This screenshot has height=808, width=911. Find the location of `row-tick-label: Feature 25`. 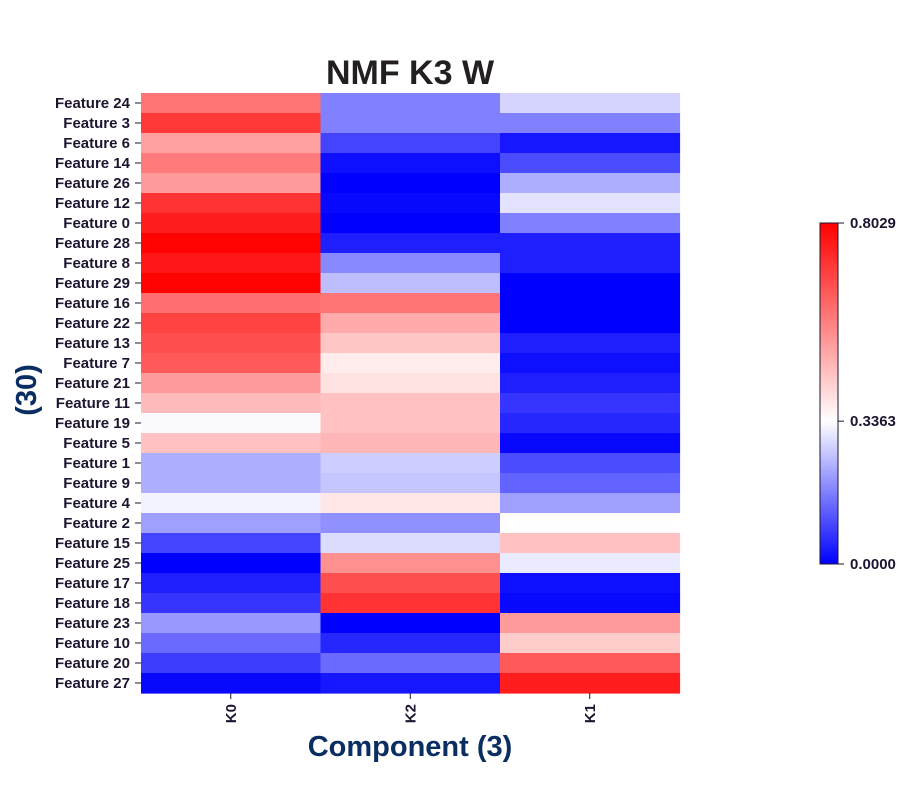

row-tick-label: Feature 25 is located at coordinates (92, 563).